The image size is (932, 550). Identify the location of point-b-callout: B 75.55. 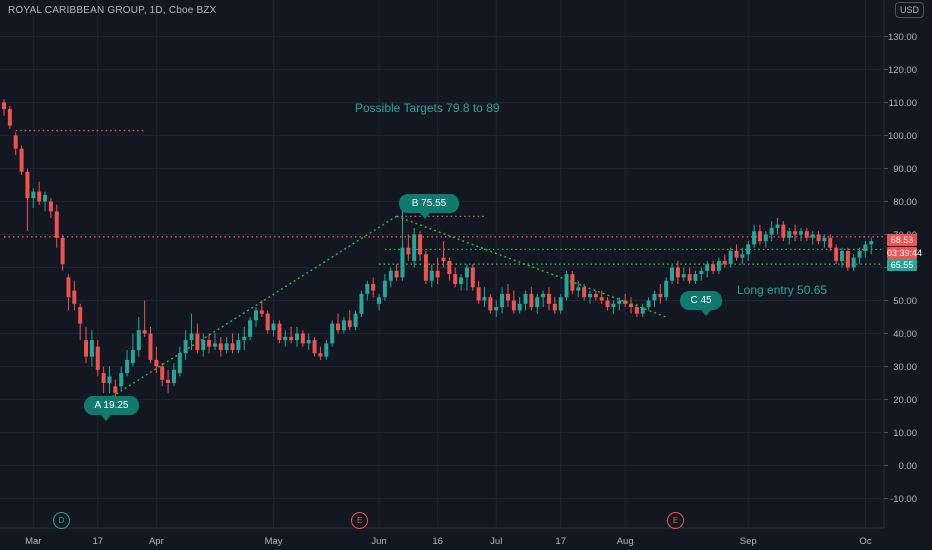
(429, 203).